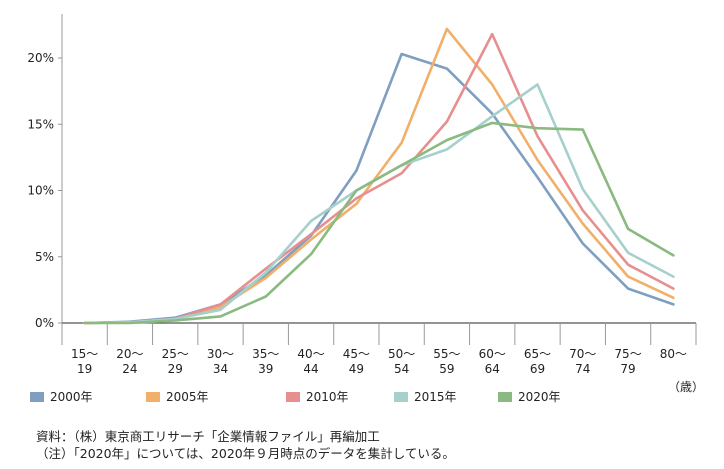 The width and height of the screenshot is (724, 469). What do you see at coordinates (446, 369) in the screenshot?
I see `x-tick-label: 59` at bounding box center [446, 369].